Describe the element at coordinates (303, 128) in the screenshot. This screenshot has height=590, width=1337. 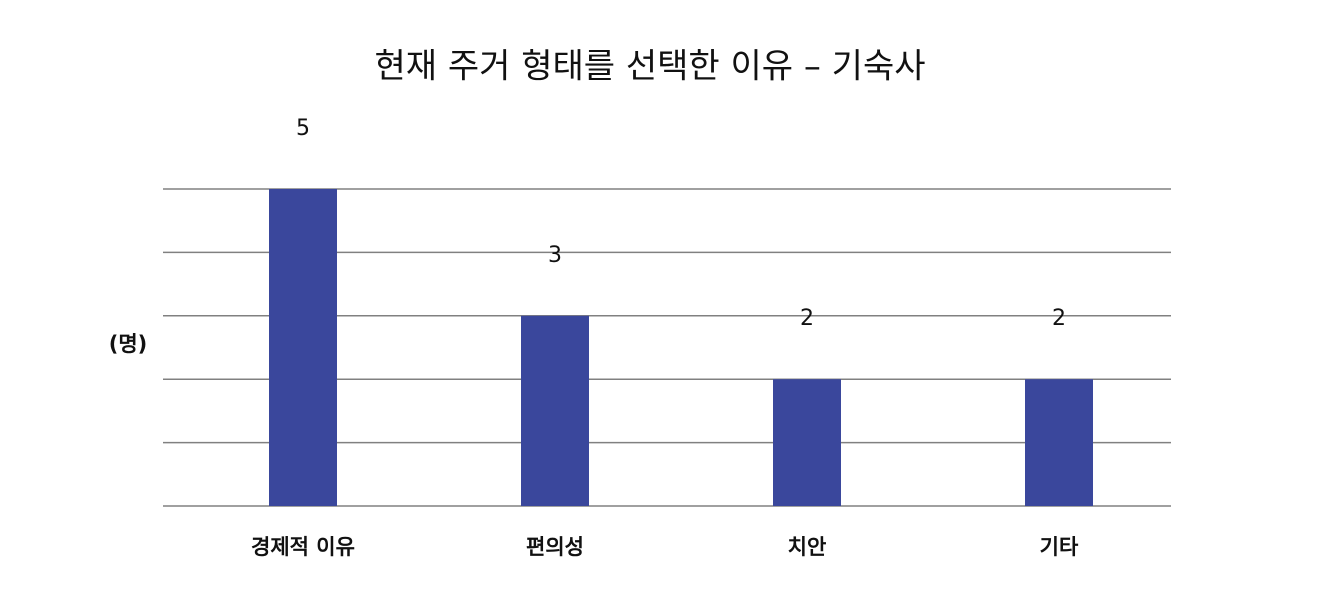
I see `data-label: 5` at that location.